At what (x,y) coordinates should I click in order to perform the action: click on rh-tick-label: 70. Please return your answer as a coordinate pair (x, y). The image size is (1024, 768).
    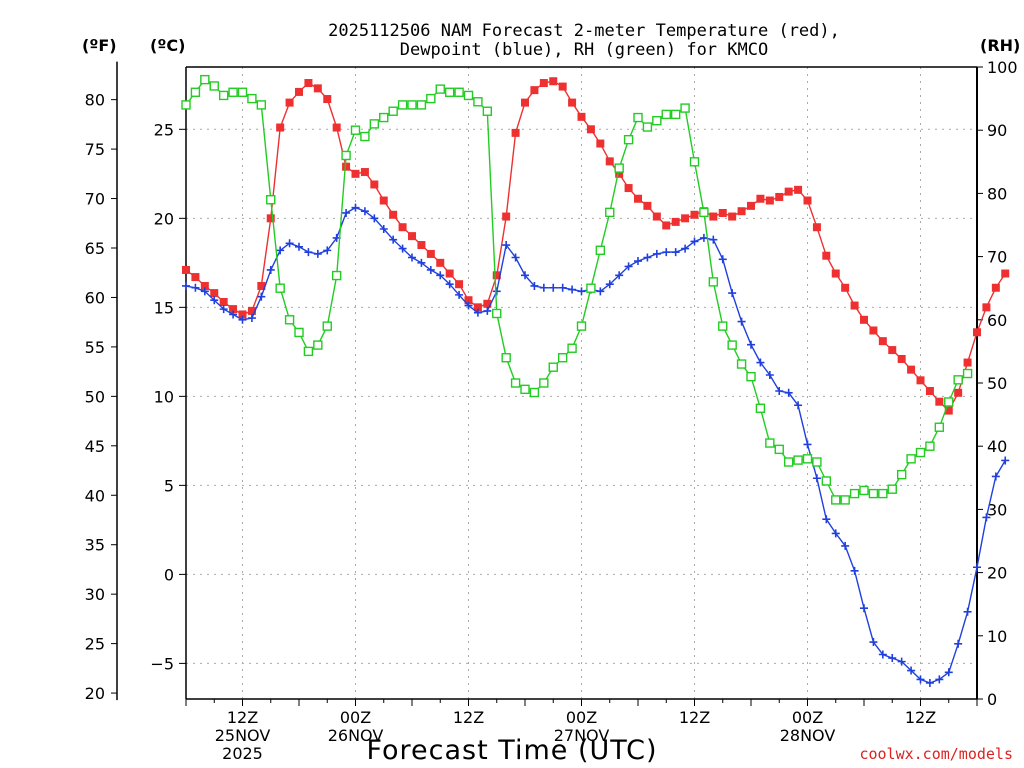
    Looking at the image, I should click on (997, 257).